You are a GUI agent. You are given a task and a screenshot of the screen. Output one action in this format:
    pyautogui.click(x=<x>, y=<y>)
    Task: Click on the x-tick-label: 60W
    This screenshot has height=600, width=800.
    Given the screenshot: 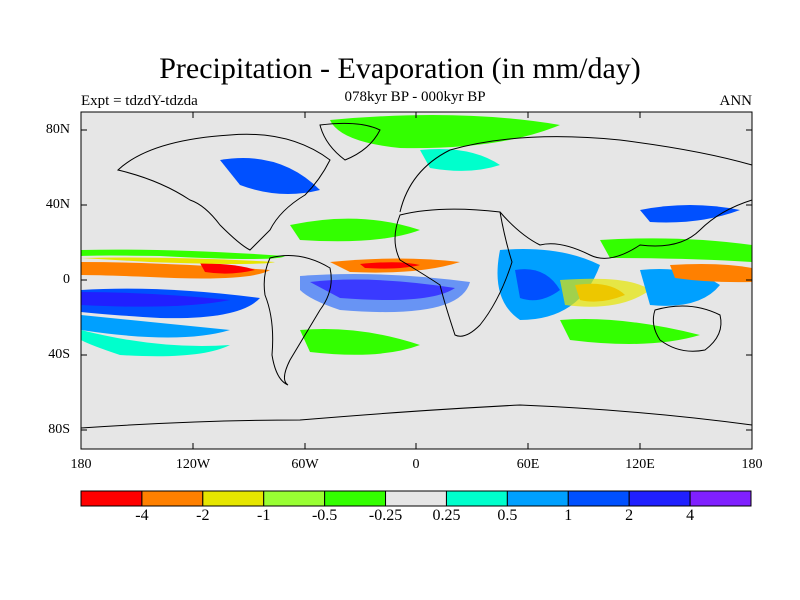 What is the action you would take?
    pyautogui.click(x=305, y=464)
    